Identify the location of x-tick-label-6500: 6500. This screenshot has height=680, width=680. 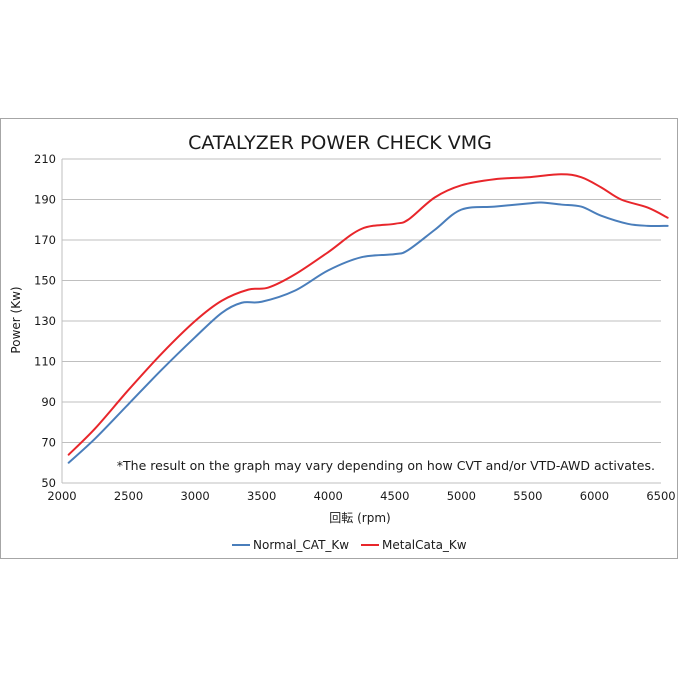
(660, 496).